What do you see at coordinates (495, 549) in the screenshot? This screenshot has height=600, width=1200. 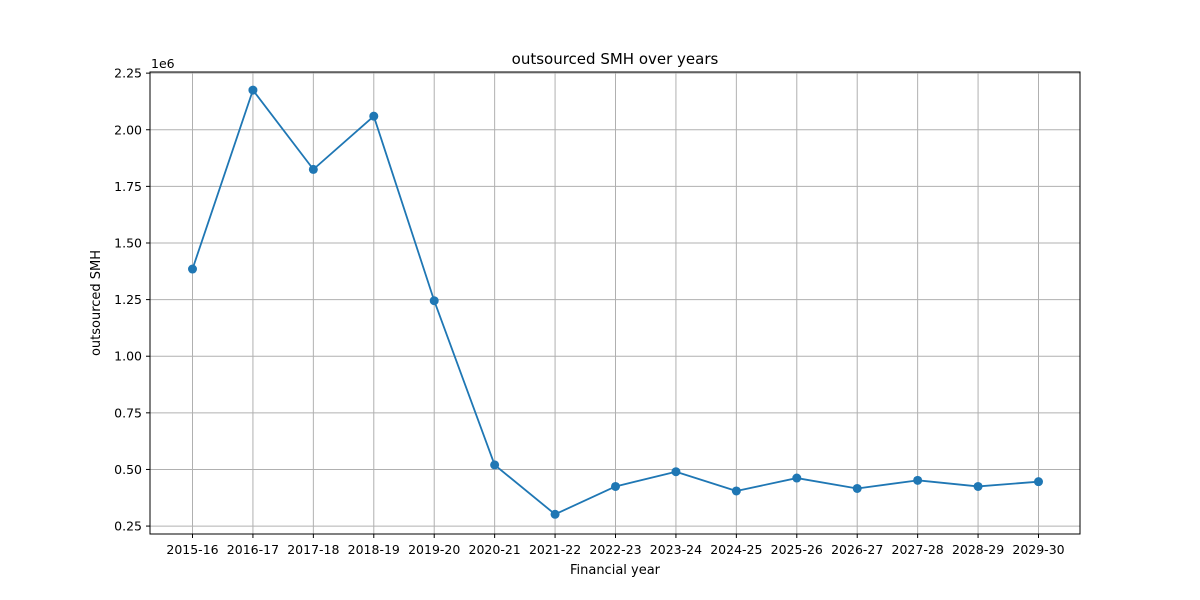 I see `x-tick-label: 2020-21` at bounding box center [495, 549].